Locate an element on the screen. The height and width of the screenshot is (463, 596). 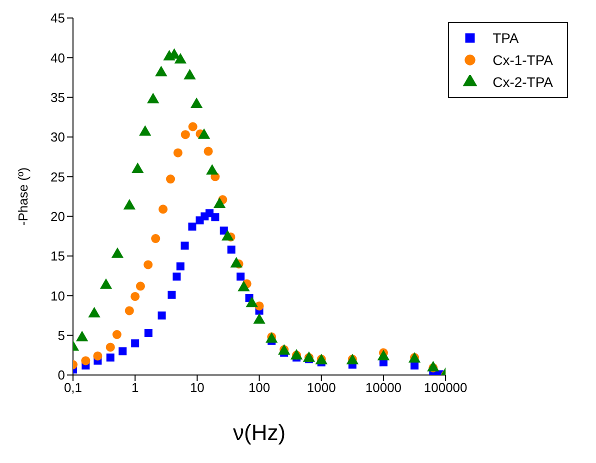
x-tick-label: 100 is located at coordinates (259, 388).